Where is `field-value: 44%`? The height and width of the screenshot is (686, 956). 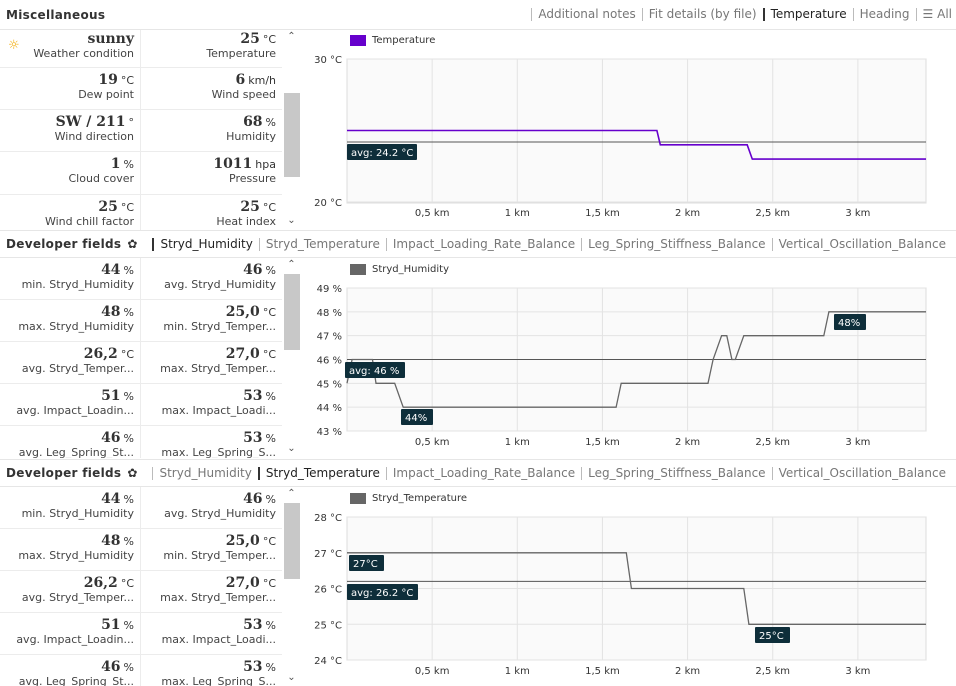
field-value: 44% is located at coordinates (117, 270).